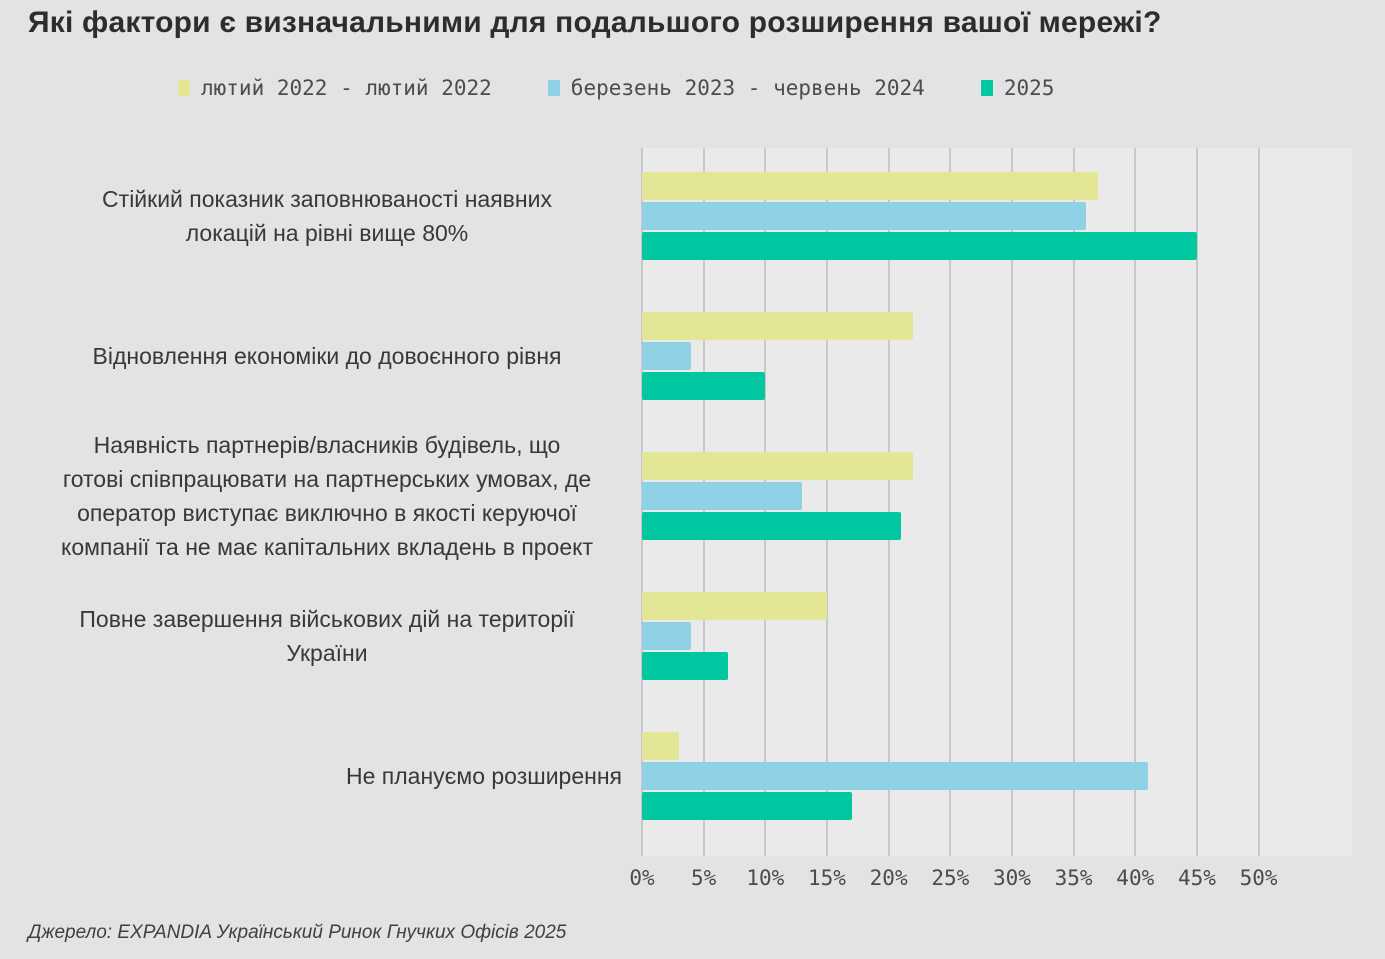 The height and width of the screenshot is (959, 1385). Describe the element at coordinates (346, 88) in the screenshot. I see `legend-label: лютий 2022 - лютий 2022` at that location.